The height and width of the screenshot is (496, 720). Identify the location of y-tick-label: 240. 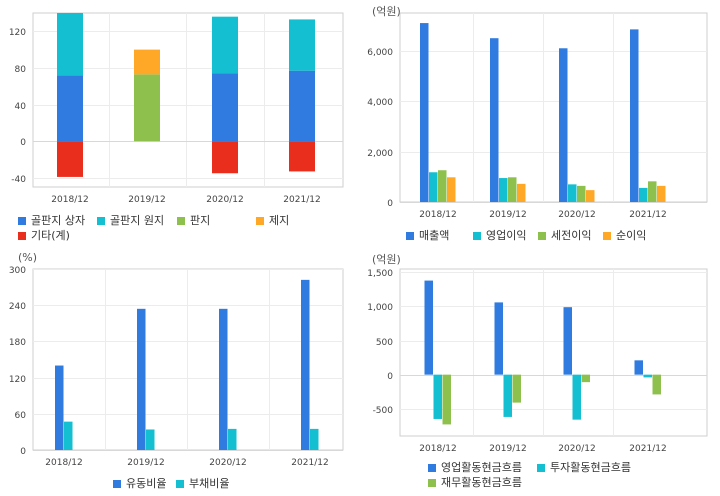
(17, 307).